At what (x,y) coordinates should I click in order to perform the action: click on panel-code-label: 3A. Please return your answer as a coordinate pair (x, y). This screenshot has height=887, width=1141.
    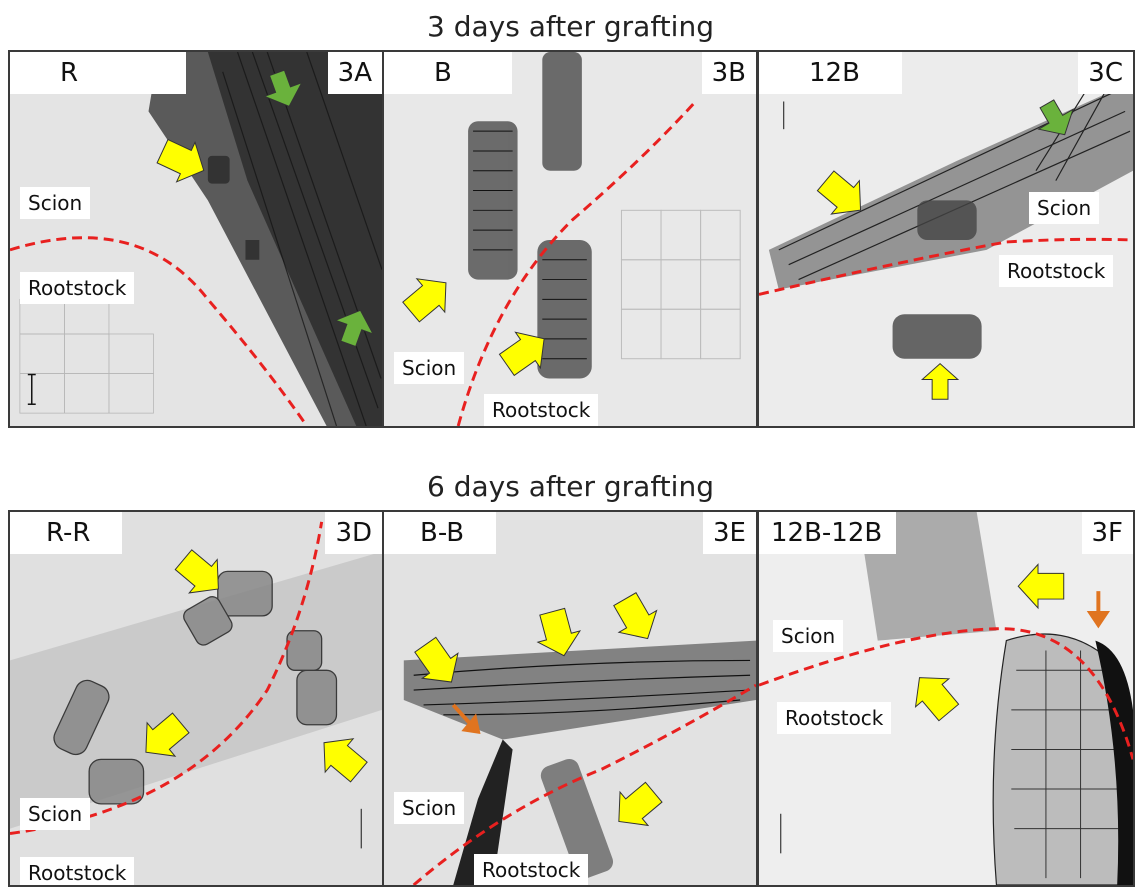
    Looking at the image, I should click on (354, 73).